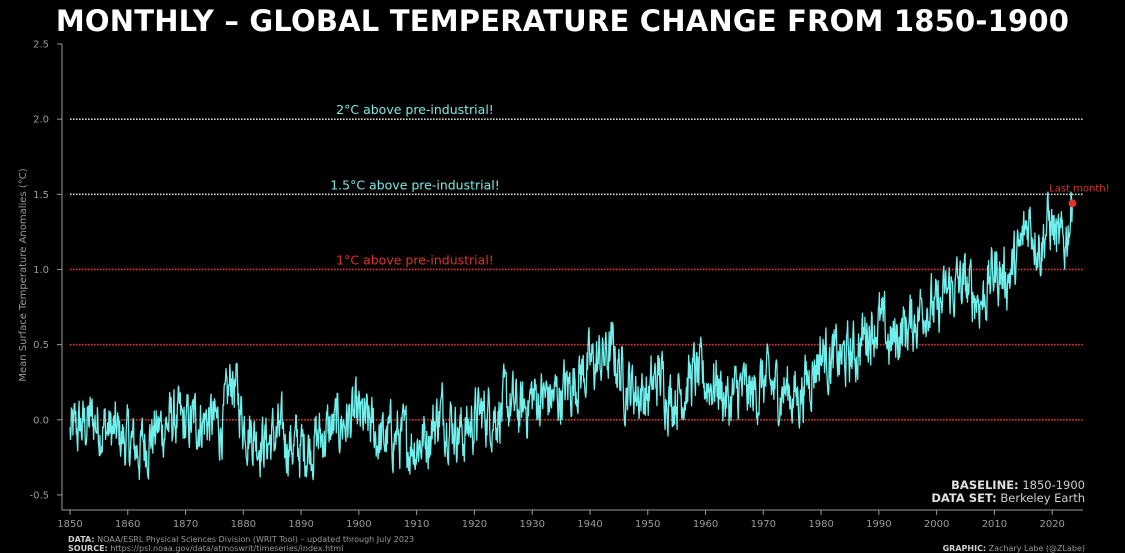 The height and width of the screenshot is (553, 1125). Describe the element at coordinates (23, 274) in the screenshot. I see `y-axis-label: Mean Surface Temperature Anomalies (°C)` at that location.